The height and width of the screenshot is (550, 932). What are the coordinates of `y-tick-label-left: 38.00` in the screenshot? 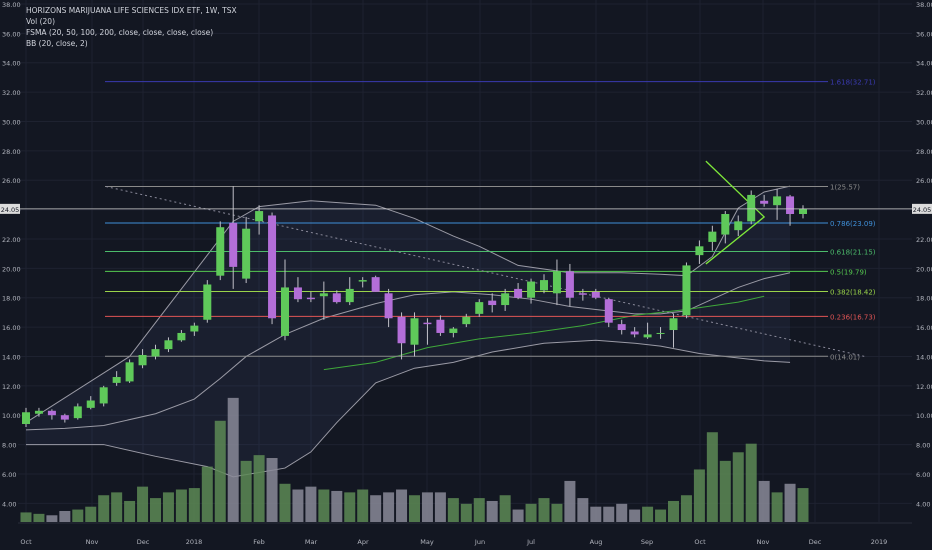 It's located at (11, 5).